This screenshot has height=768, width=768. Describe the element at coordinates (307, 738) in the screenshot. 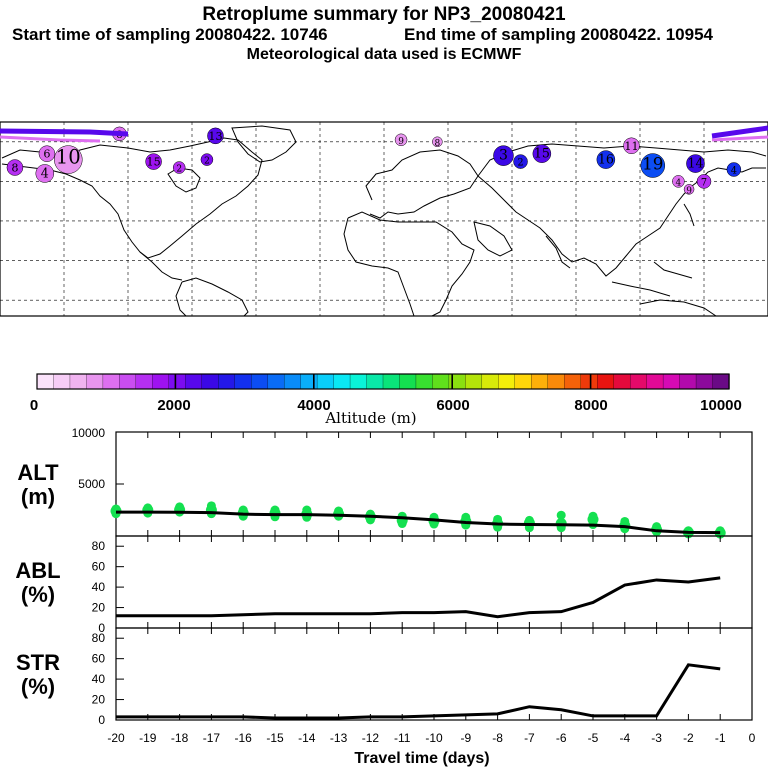

I see `x-tick-label: -14` at that location.